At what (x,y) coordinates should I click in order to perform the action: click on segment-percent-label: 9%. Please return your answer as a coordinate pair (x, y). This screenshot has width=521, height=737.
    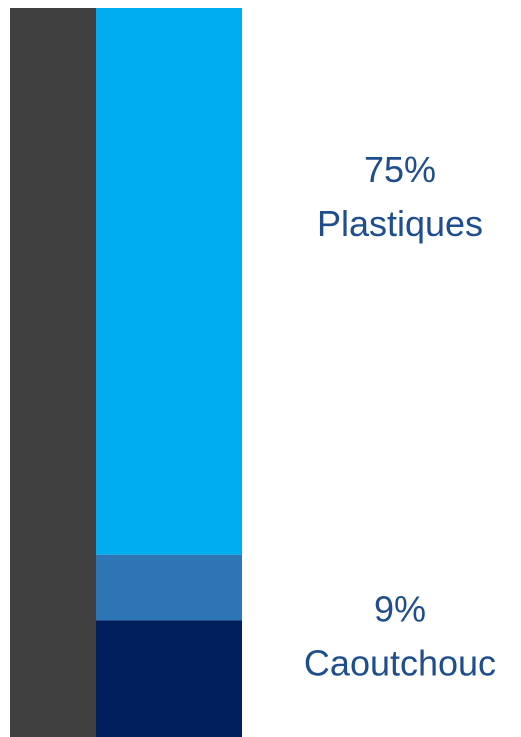
    Looking at the image, I should click on (400, 609).